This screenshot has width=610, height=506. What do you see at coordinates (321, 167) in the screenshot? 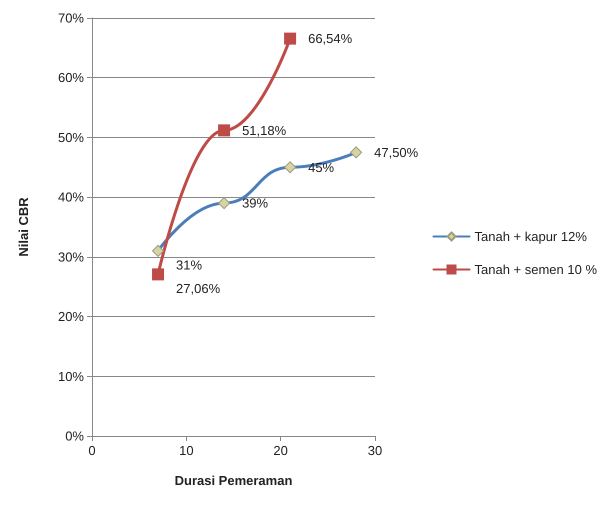
I see `data-label: 45%` at bounding box center [321, 167].